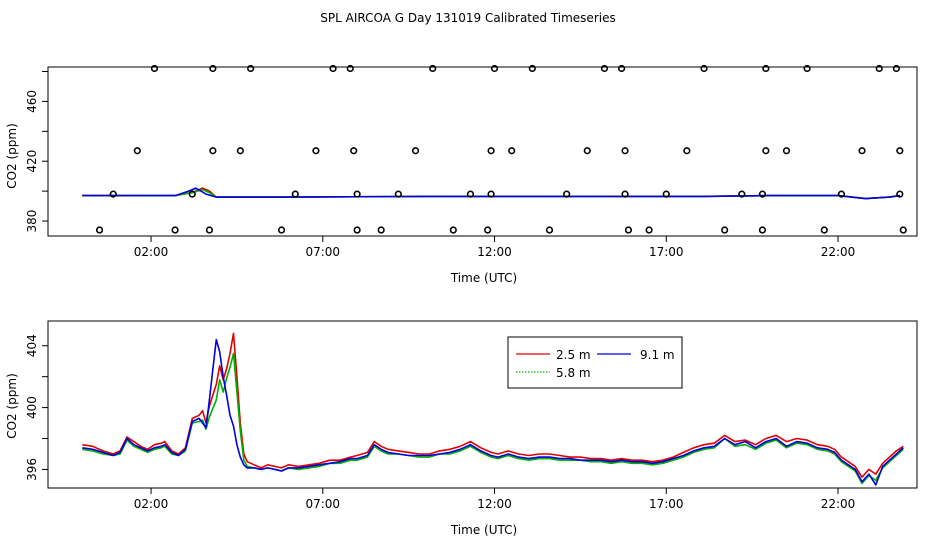 This screenshot has width=936, height=544. Describe the element at coordinates (573, 373) in the screenshot. I see `legend-label-5-8m: 5.8 m` at that location.